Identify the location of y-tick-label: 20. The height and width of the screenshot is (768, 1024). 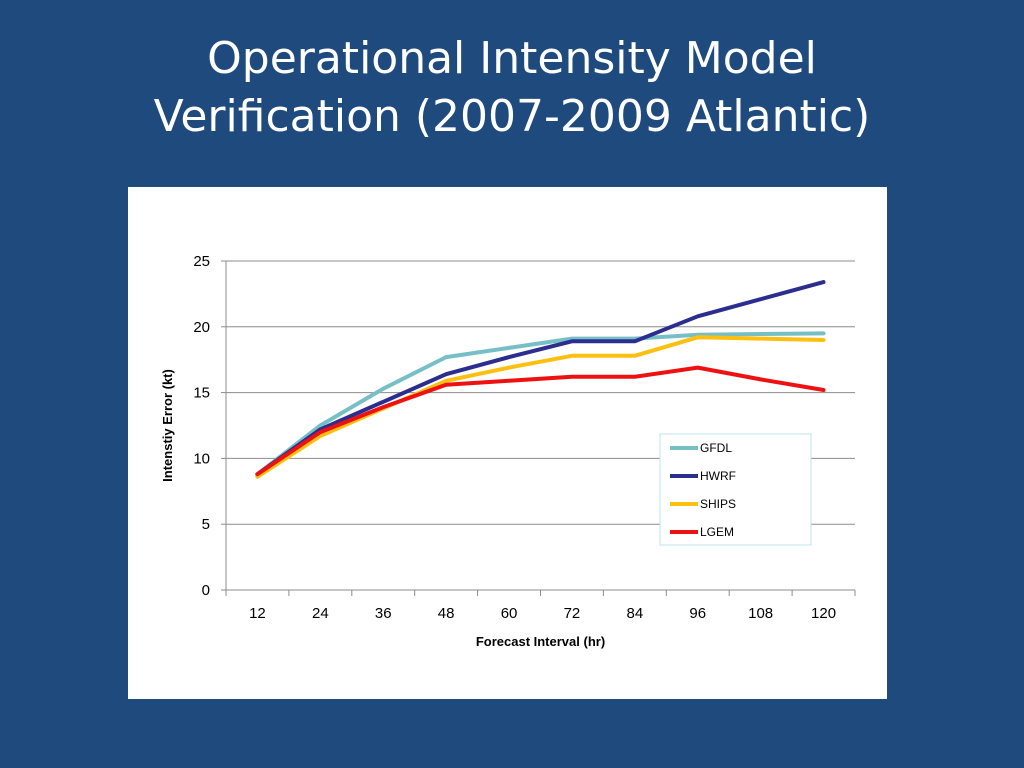
(201, 327).